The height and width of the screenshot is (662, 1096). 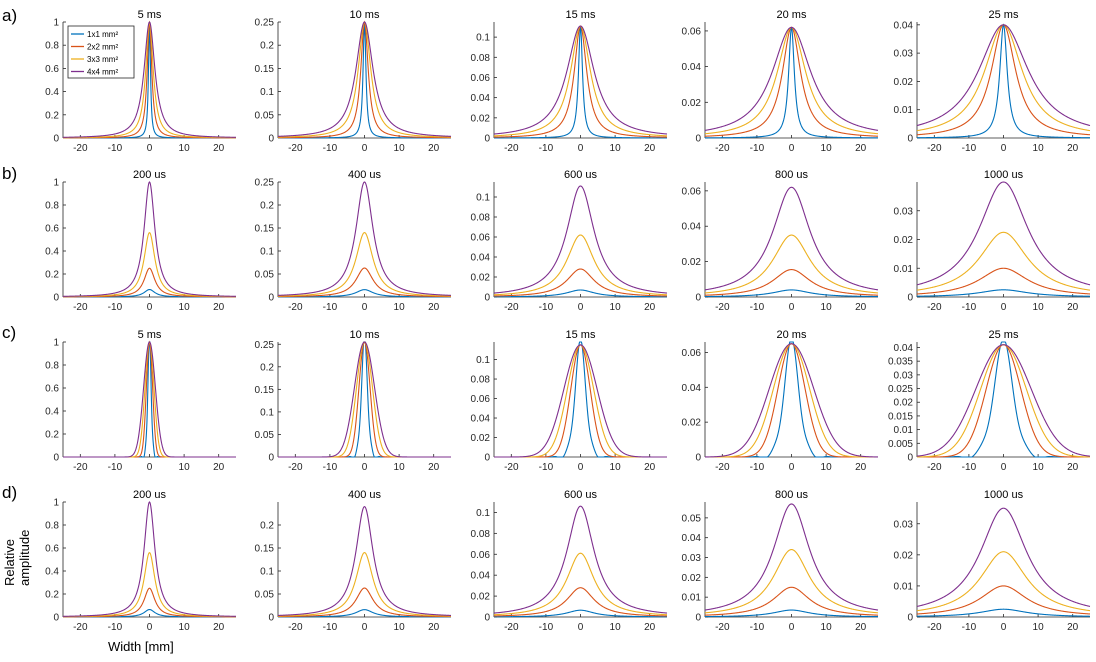 What do you see at coordinates (904, 211) in the screenshot?
I see `y-tick-label: 0.03` at bounding box center [904, 211].